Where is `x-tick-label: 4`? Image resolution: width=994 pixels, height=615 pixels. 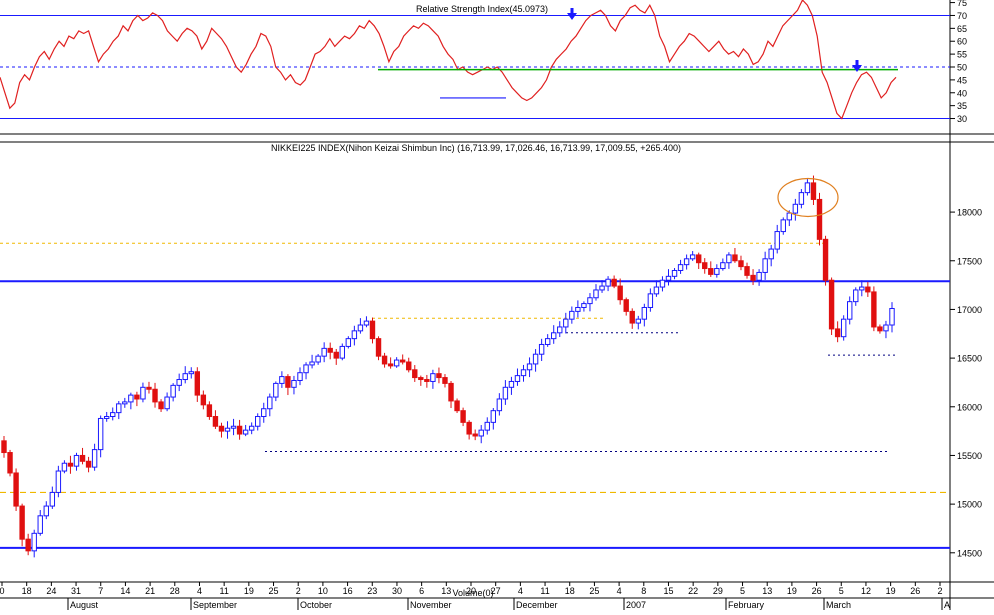 x-tick-label: 4 is located at coordinates (199, 591).